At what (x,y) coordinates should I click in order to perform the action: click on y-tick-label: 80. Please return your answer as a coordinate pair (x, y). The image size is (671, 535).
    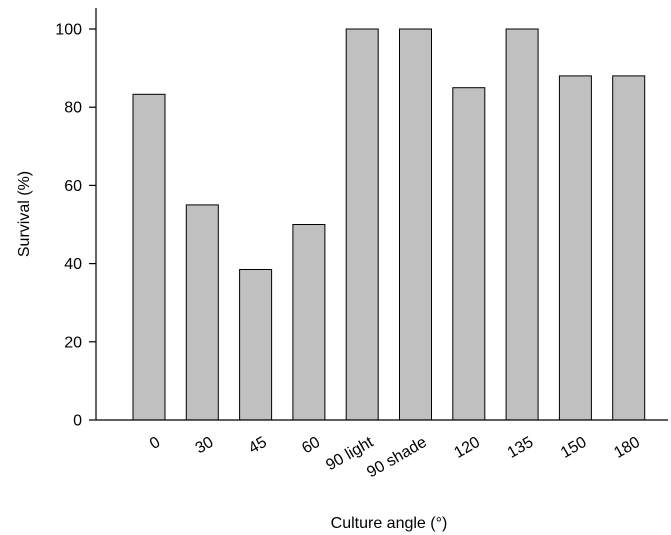
    Looking at the image, I should click on (73, 108).